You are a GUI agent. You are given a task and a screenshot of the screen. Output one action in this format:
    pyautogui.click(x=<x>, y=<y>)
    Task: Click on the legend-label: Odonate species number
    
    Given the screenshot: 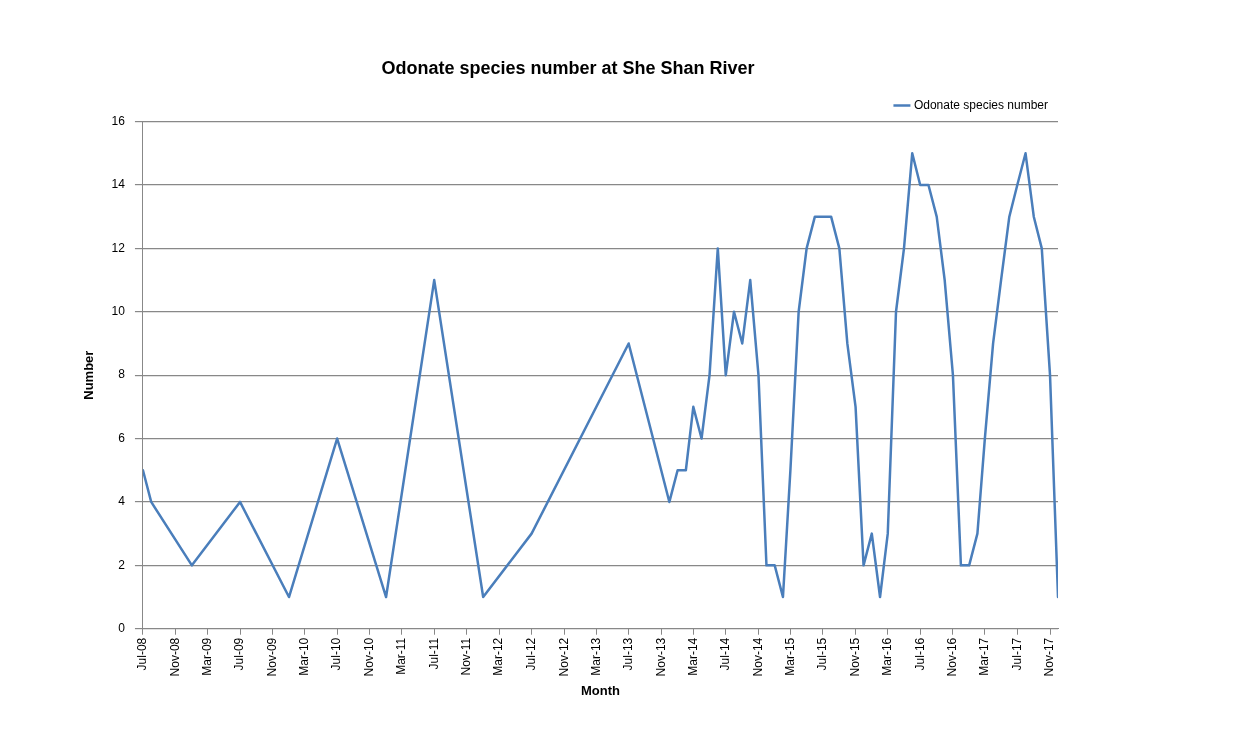 What is the action you would take?
    pyautogui.click(x=981, y=104)
    